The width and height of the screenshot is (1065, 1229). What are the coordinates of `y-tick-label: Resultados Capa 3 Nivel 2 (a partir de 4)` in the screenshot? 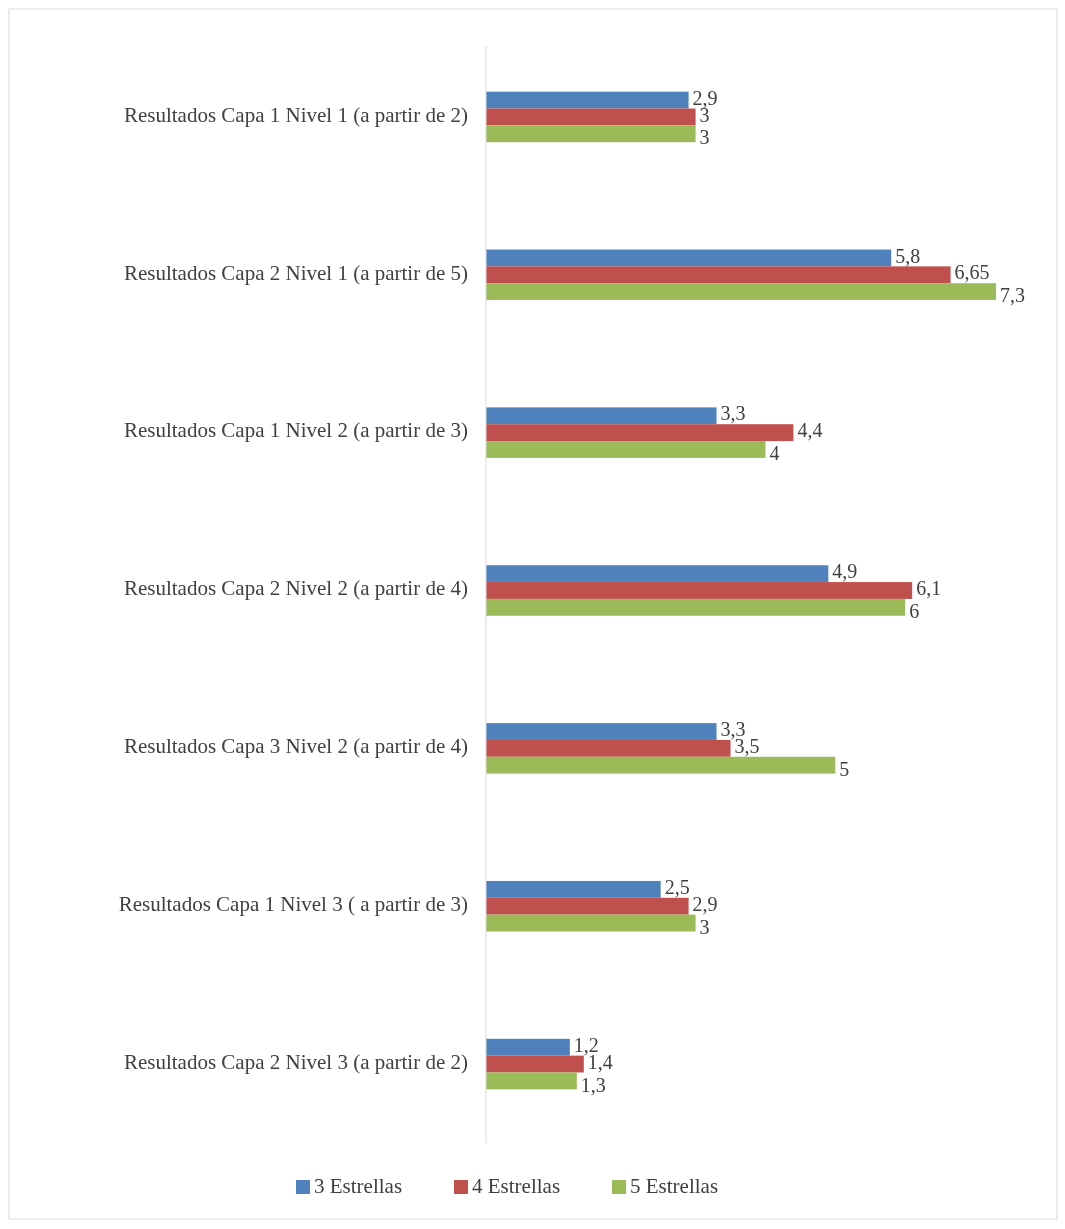 It's located at (295, 746).